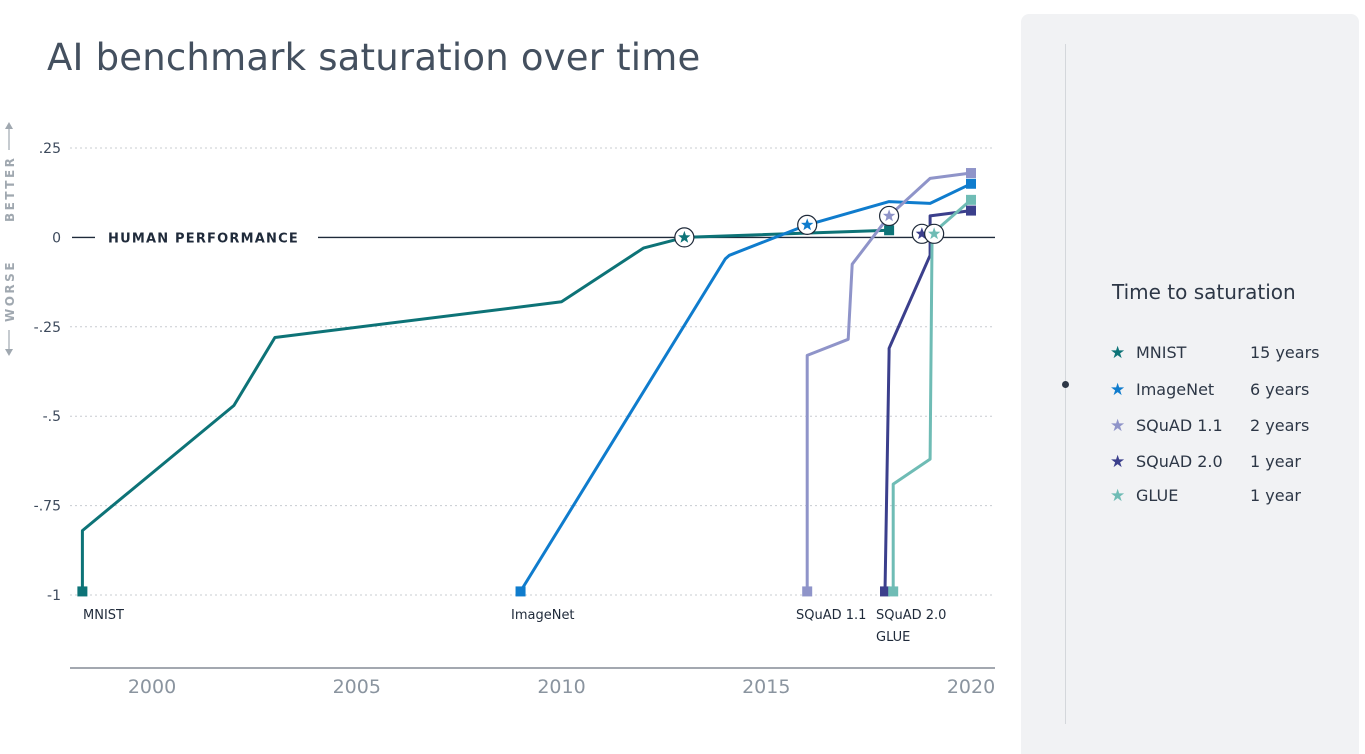 The width and height of the screenshot is (1365, 754). I want to click on start-label-glue: GLUE, so click(893, 637).